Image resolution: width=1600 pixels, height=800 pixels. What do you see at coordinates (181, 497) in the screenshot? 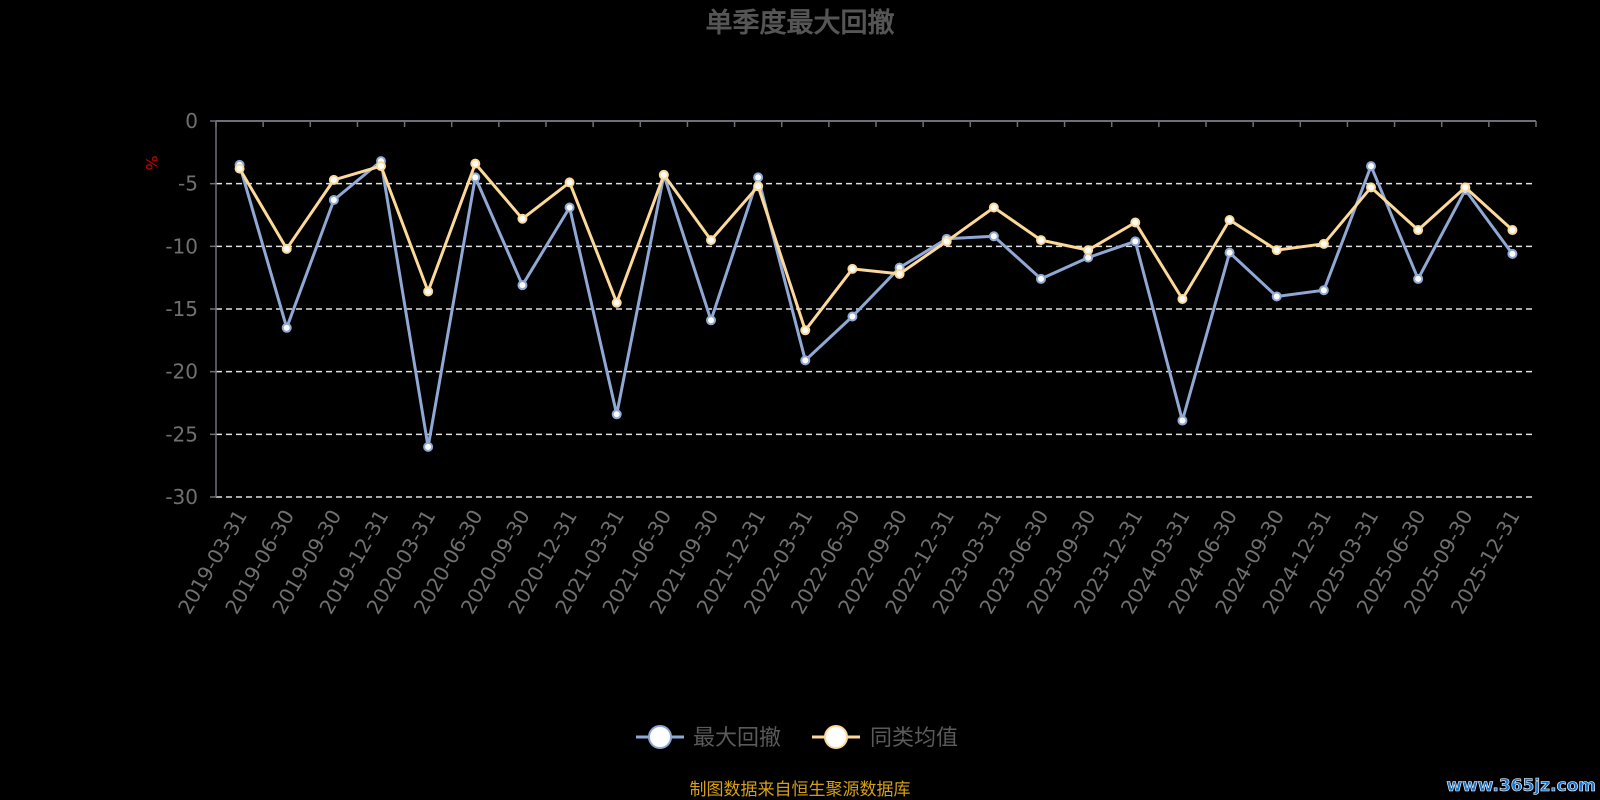
I see `y-tick-label: -30` at bounding box center [181, 497].